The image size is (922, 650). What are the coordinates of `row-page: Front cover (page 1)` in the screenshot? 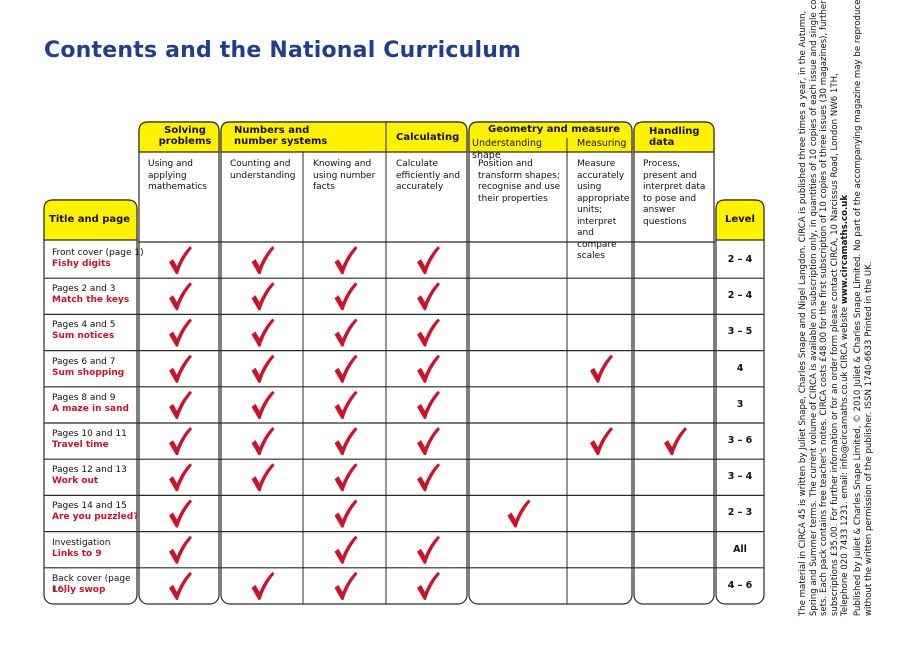 It's located at (98, 253).